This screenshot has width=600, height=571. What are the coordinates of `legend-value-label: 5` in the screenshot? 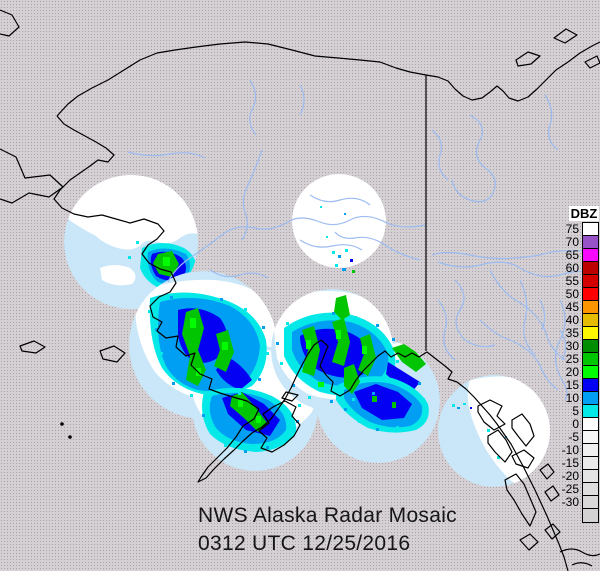 It's located at (575, 411).